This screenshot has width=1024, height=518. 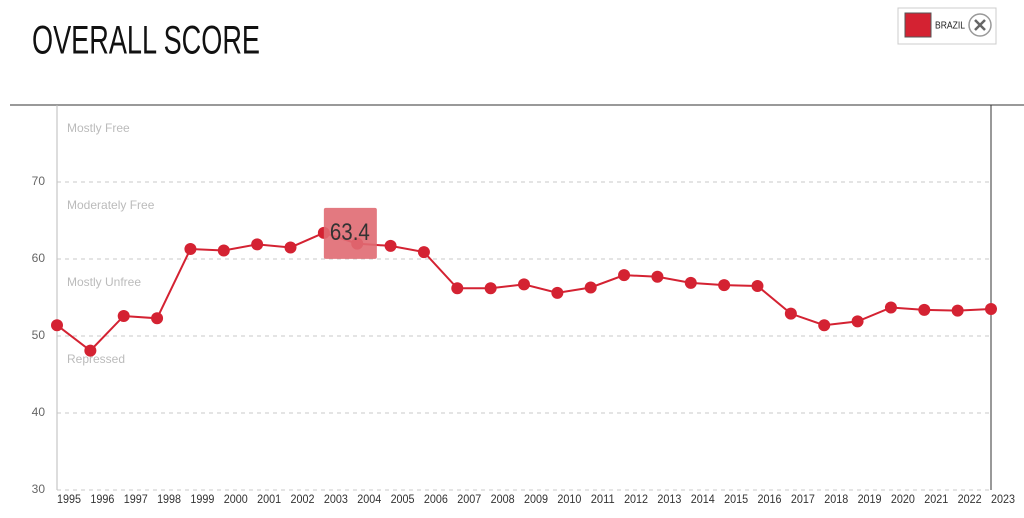 I want to click on x-tick-label: 2016, so click(x=770, y=499).